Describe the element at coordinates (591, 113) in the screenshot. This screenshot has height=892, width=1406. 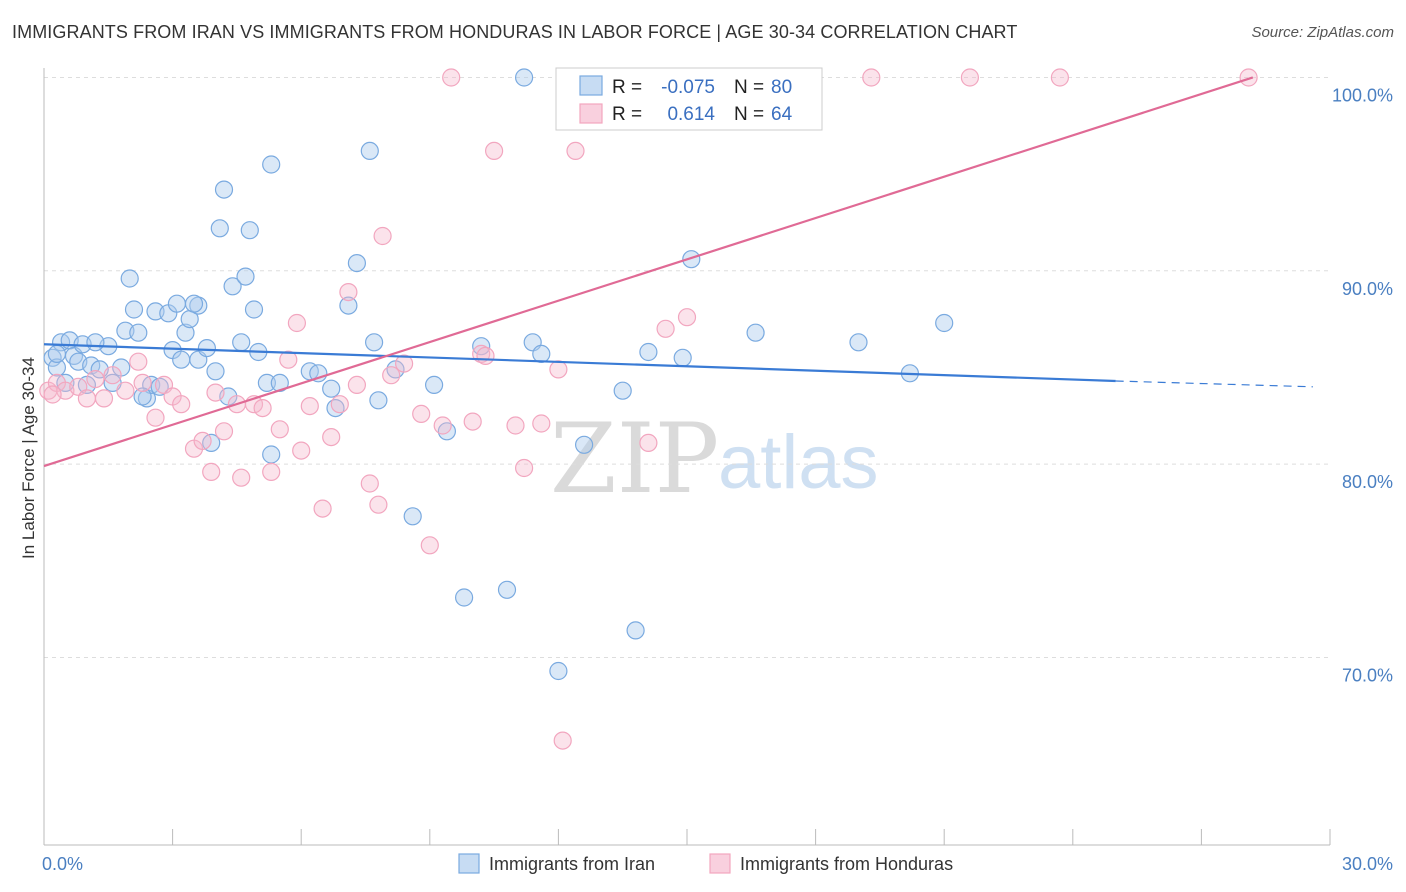
I see `legend-swatch-honduras` at that location.